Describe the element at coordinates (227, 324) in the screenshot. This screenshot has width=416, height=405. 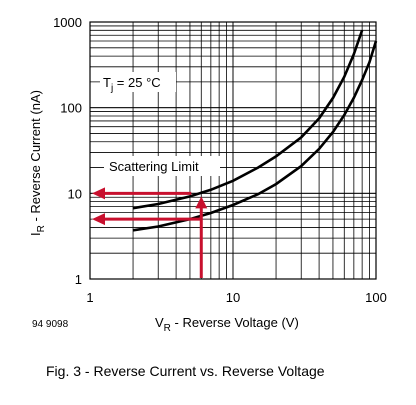
I see `x-axis-label: VR - Reverse Voltage (V)` at that location.